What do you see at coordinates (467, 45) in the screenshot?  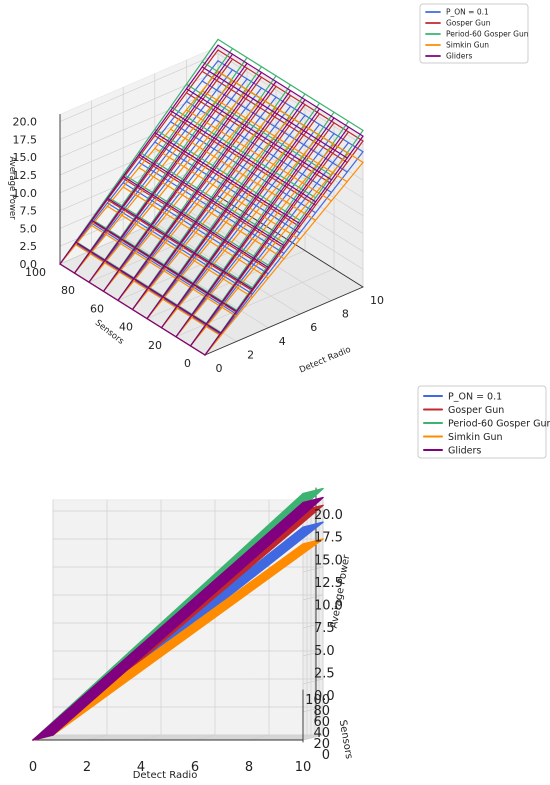 I see `legend-label: Simkin Gun` at bounding box center [467, 45].